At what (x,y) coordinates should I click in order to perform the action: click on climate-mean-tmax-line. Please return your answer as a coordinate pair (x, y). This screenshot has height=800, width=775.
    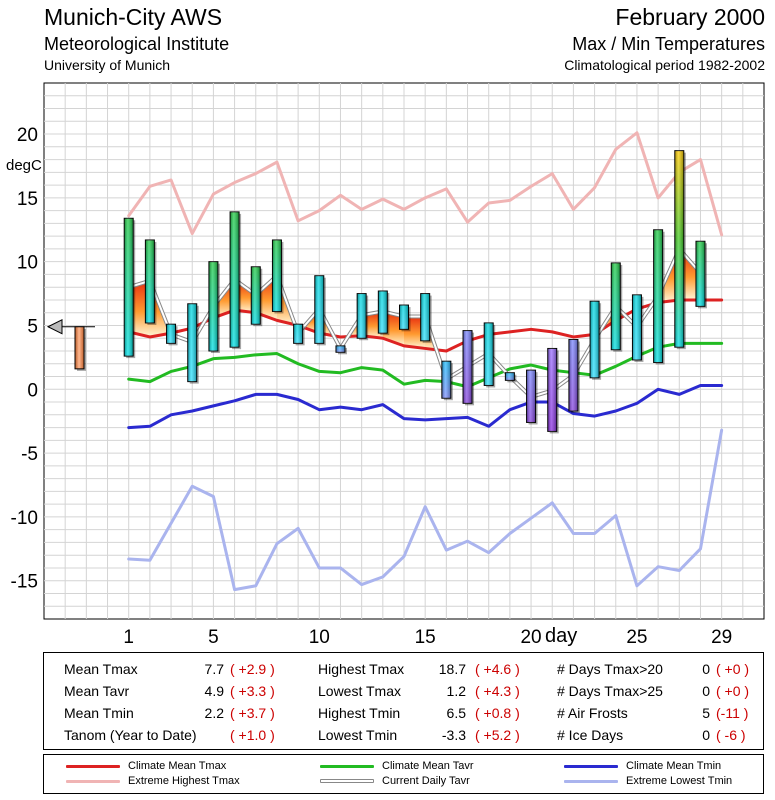
    Looking at the image, I should click on (425, 325).